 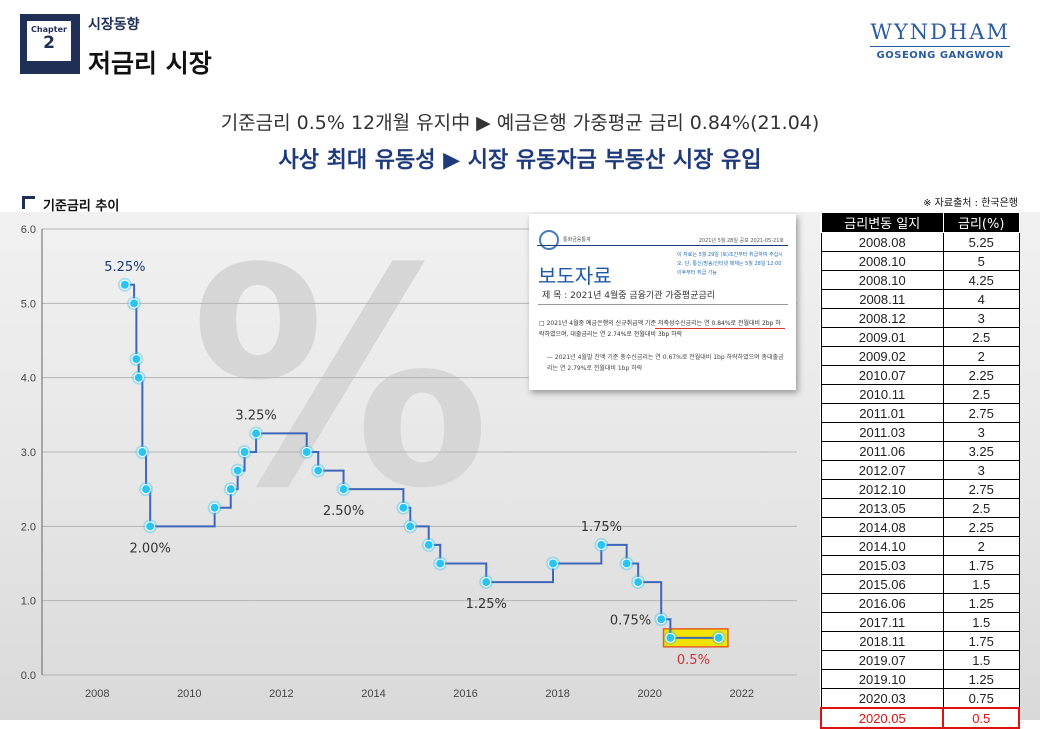 What do you see at coordinates (940, 32) in the screenshot?
I see `brand-name: WYNDHAM` at bounding box center [940, 32].